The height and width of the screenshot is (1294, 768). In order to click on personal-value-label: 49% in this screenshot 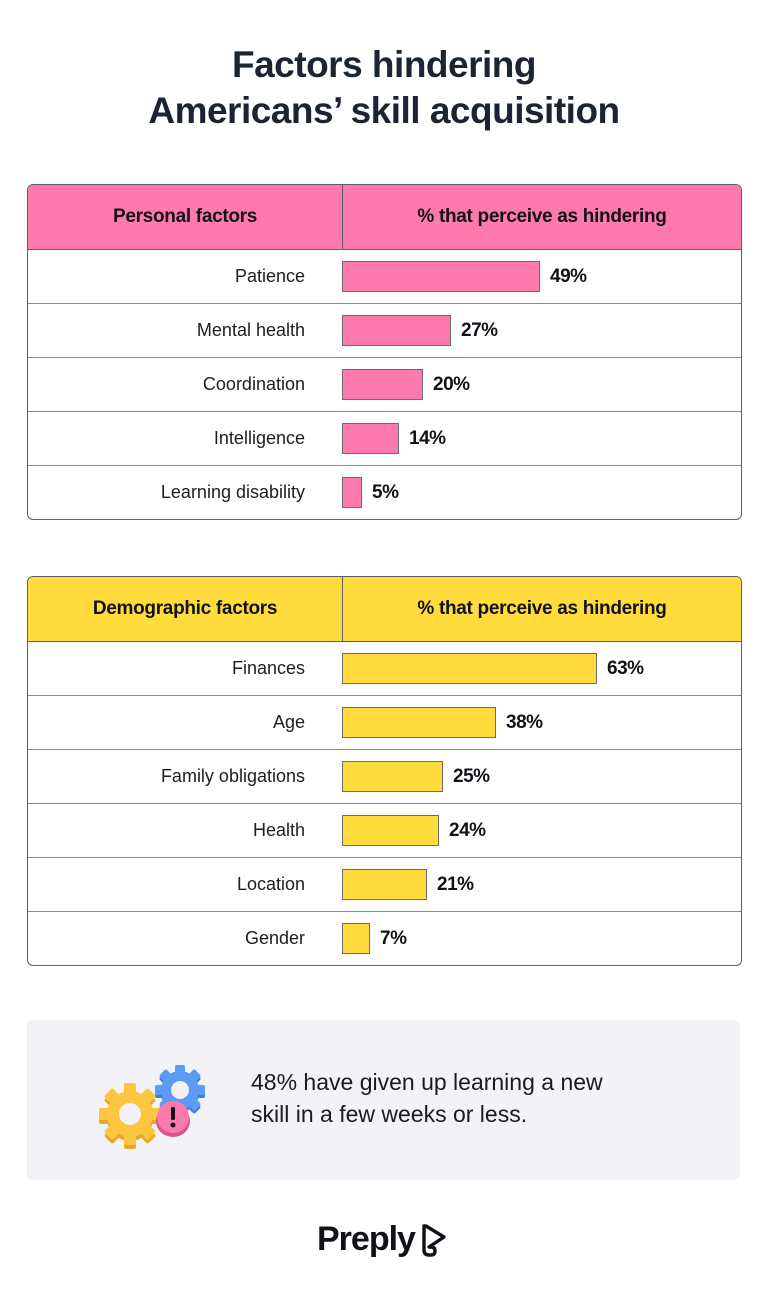, I will do `click(568, 276)`.